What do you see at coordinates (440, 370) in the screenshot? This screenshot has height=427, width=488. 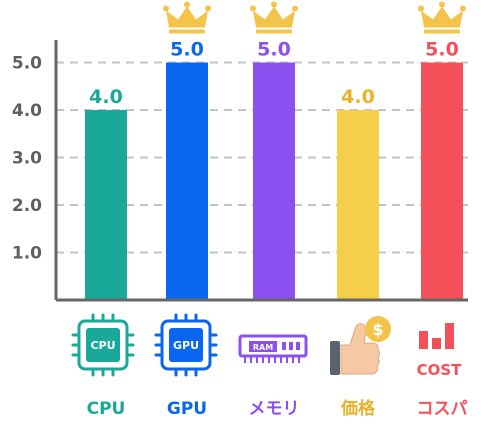 I see `cost-icon-text: COST` at bounding box center [440, 370].